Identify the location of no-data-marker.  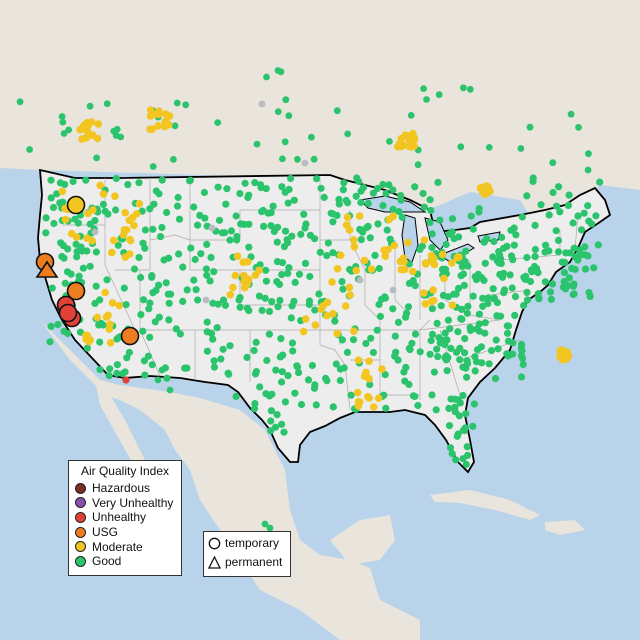
(262, 104).